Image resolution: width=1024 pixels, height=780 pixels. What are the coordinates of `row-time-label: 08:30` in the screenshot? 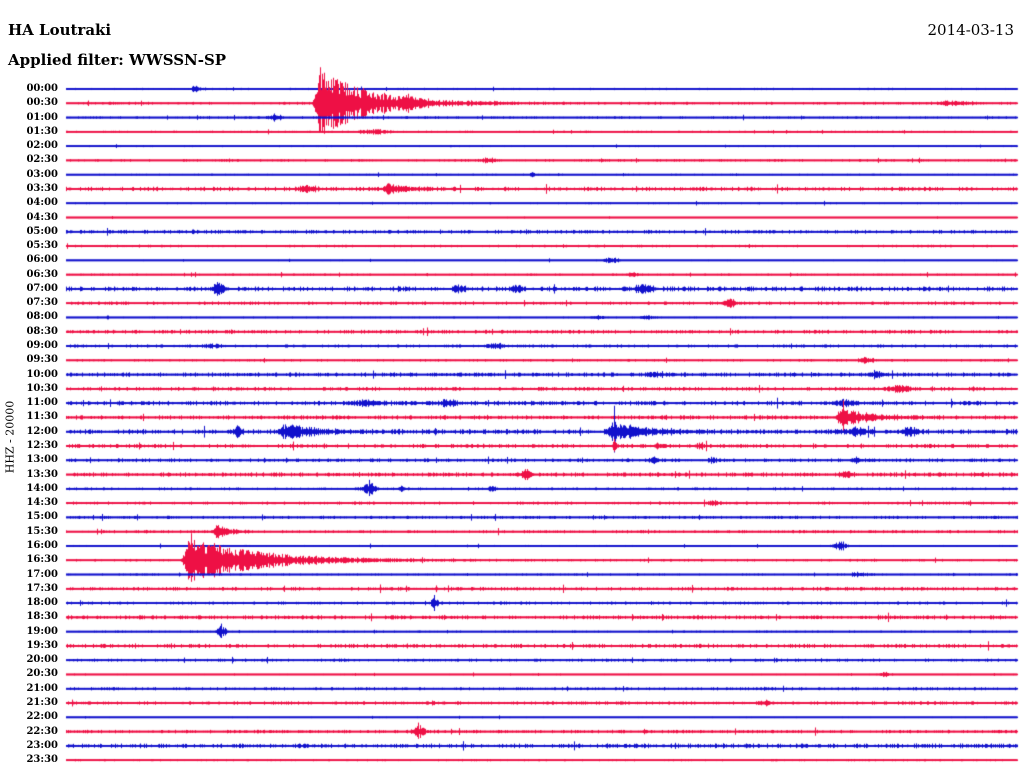 It's located at (42, 331).